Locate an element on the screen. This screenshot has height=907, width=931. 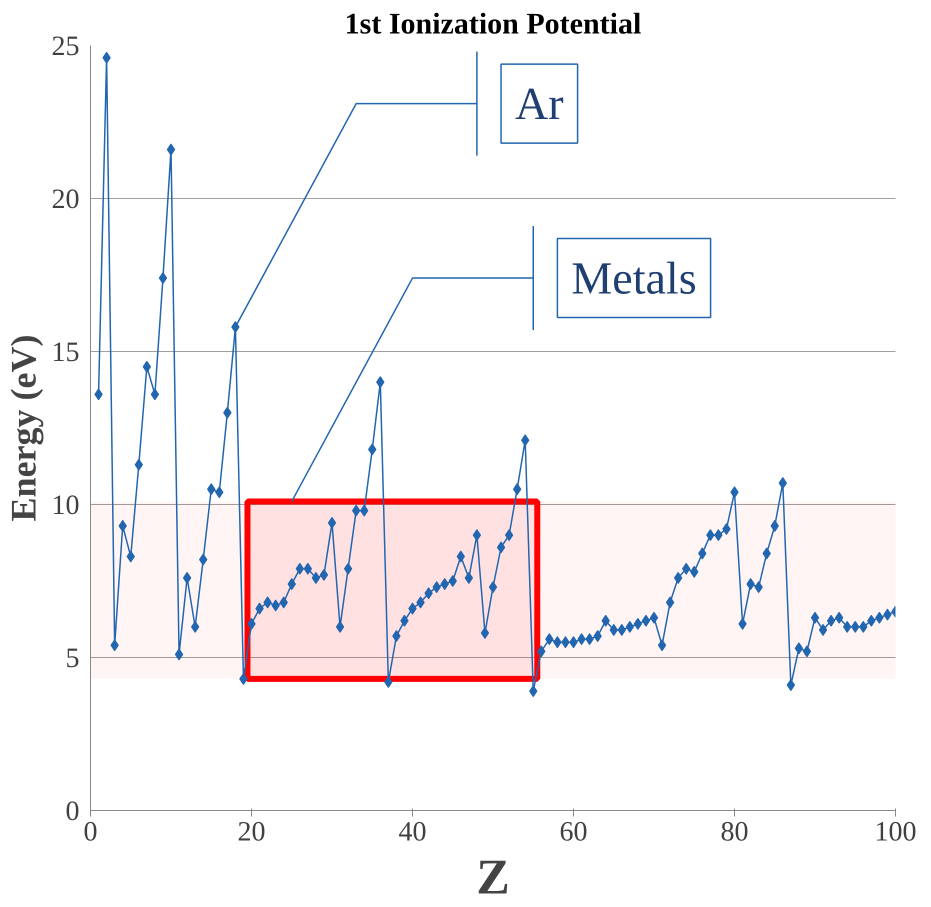
x-tick-label: 100 is located at coordinates (895, 832).